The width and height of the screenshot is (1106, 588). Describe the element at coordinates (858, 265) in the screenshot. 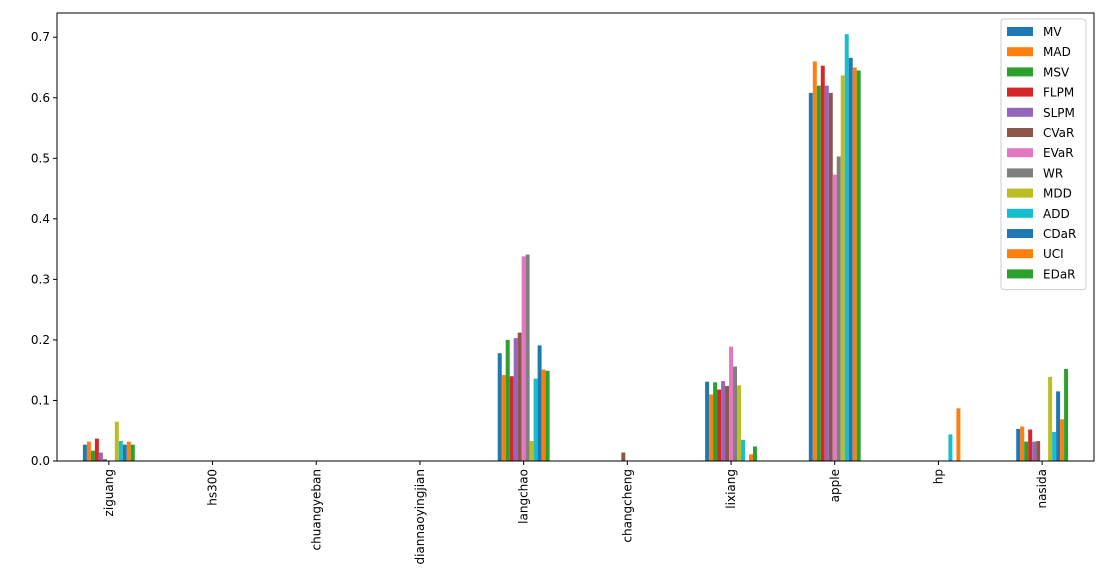

I see `bar-edar-apple` at that location.